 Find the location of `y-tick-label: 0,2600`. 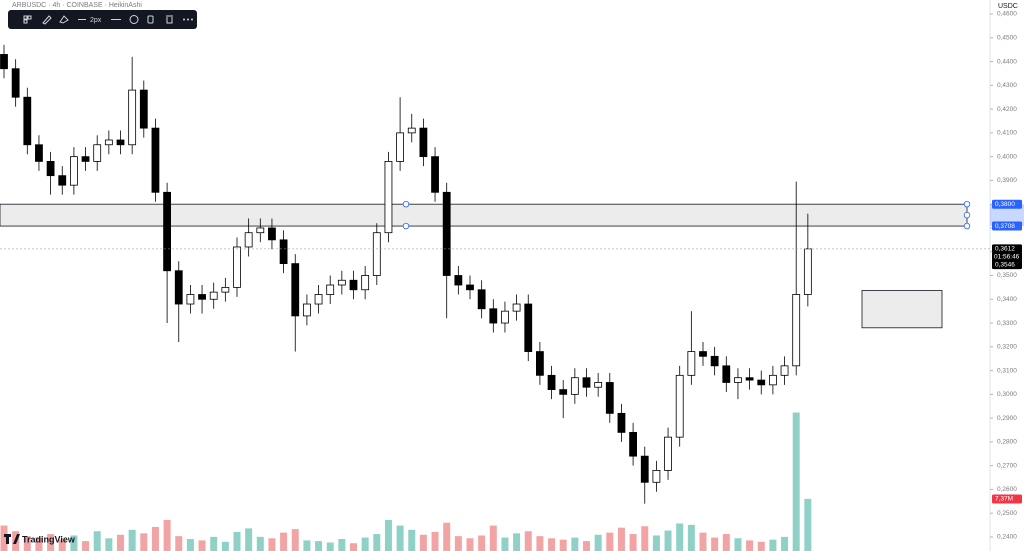

y-tick-label: 0,2600 is located at coordinates (1007, 489).